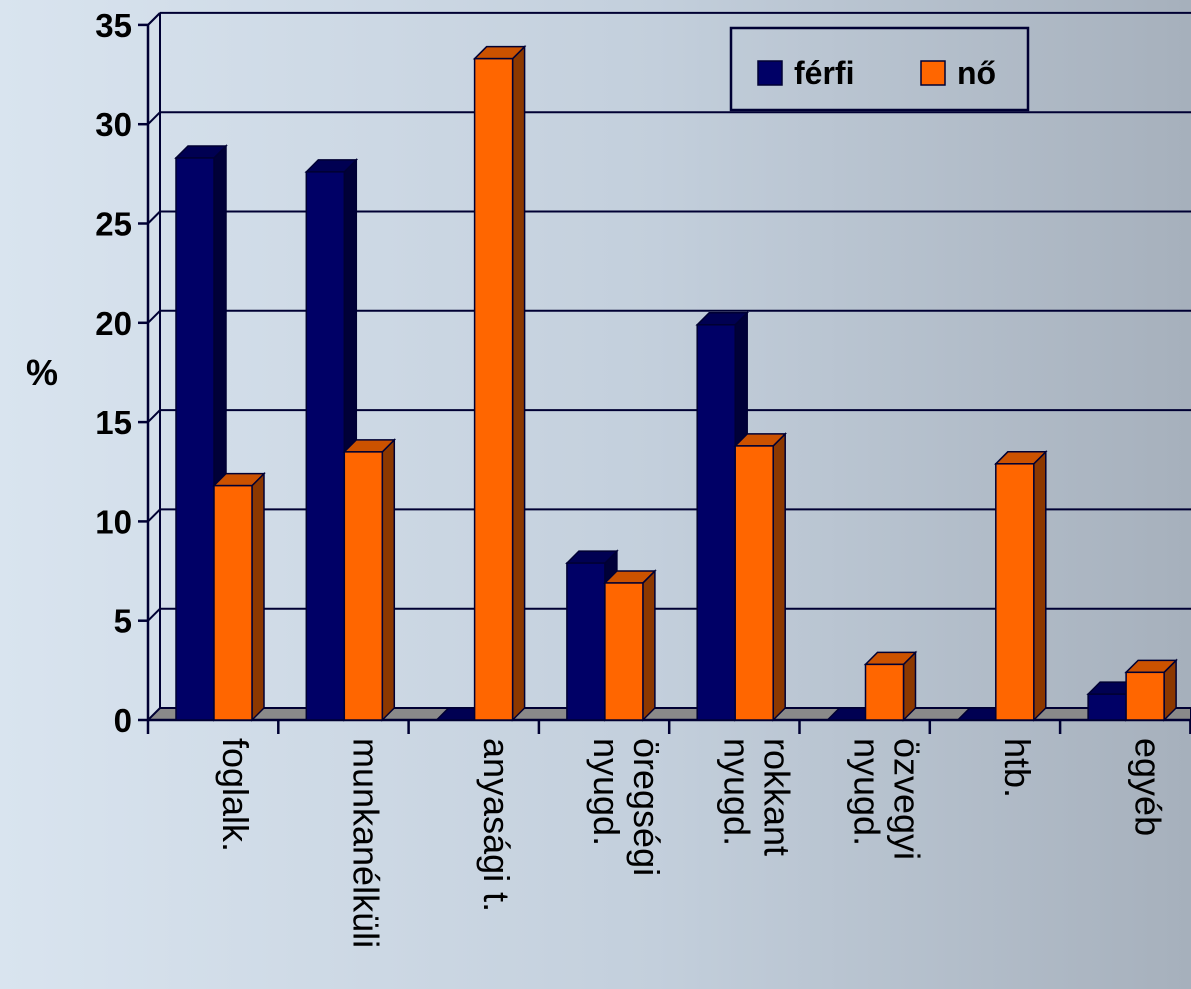 This screenshot has height=989, width=1191. I want to click on x-tick-label: foglalk., so click(235, 795).